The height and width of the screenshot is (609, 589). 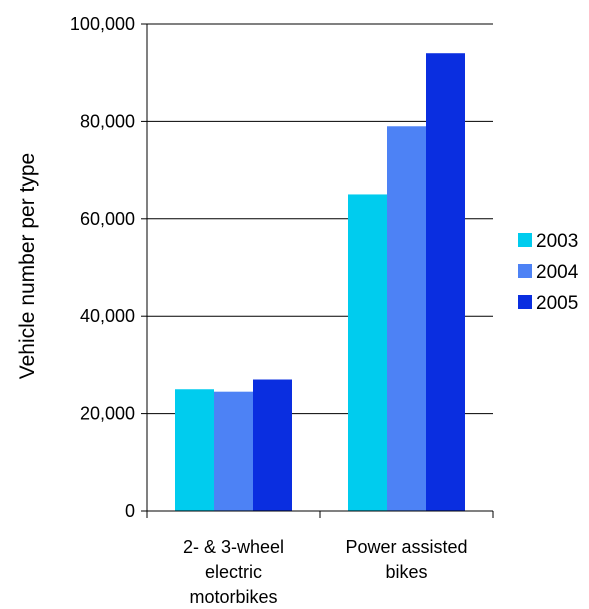 I want to click on legend-swatch-2003, so click(x=525, y=240).